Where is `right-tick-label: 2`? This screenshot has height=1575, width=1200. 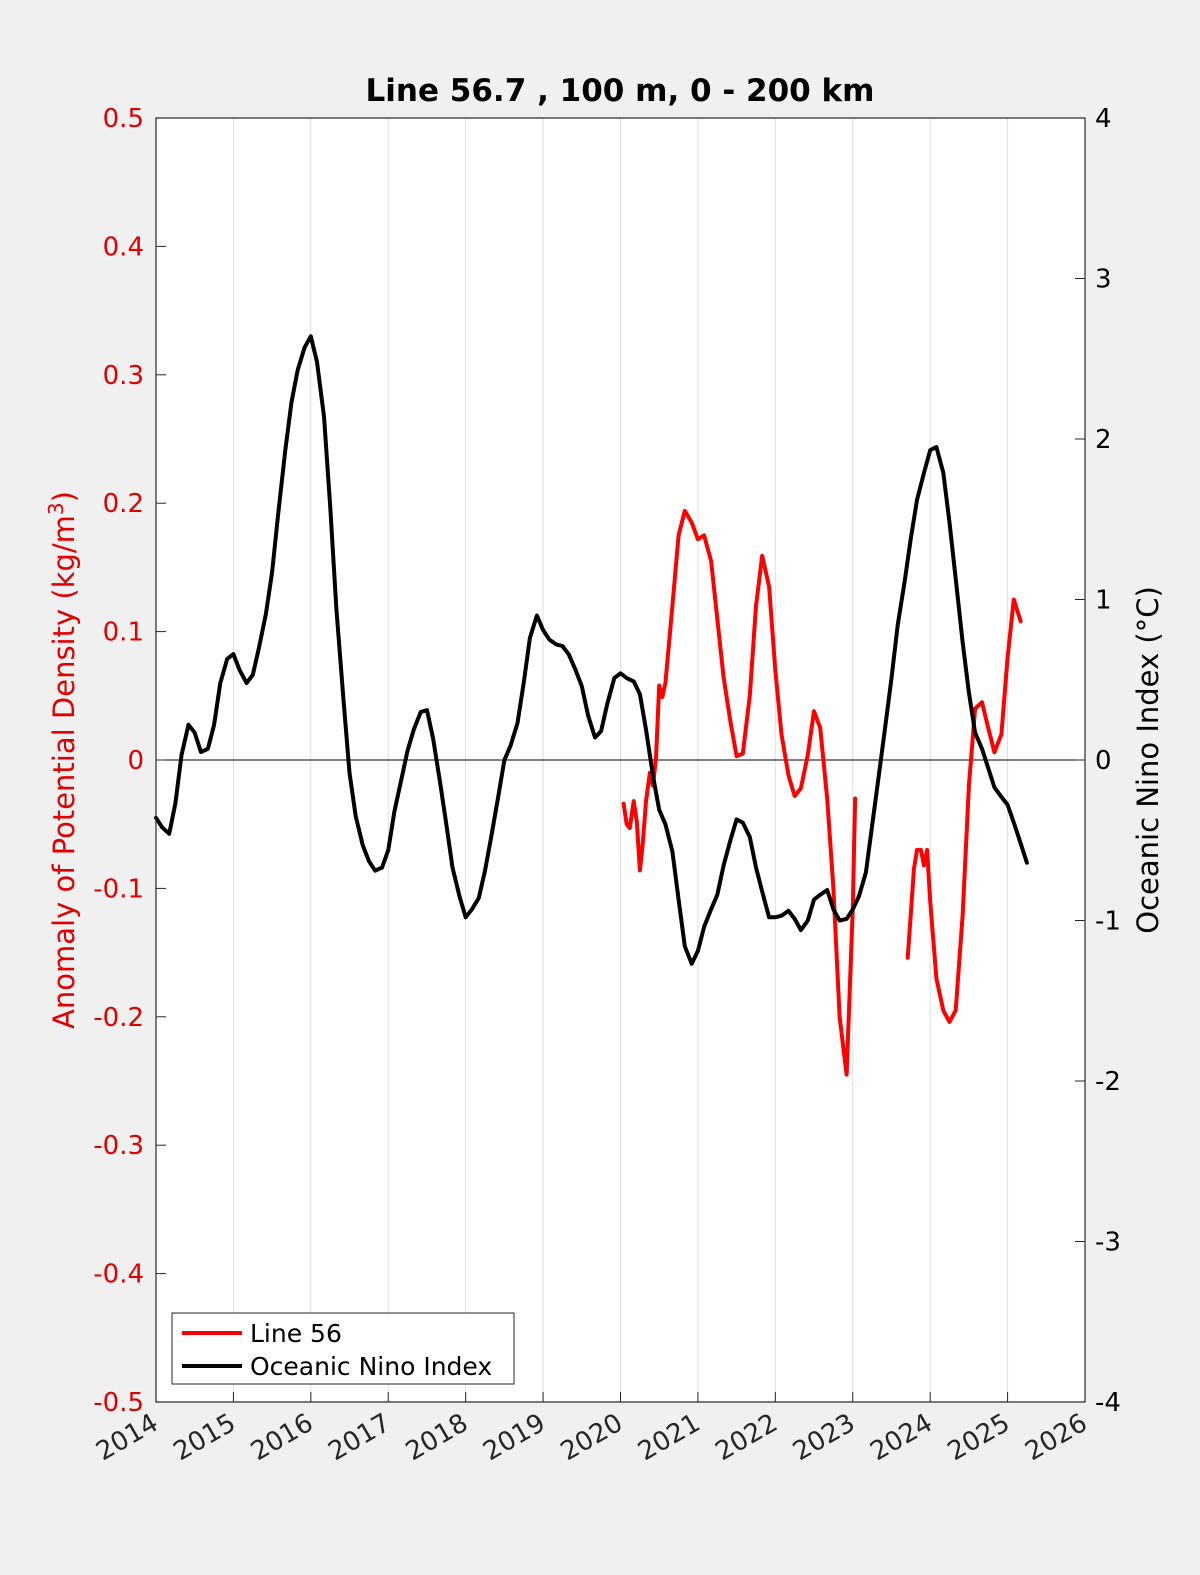
right-tick-label: 2 is located at coordinates (1103, 440).